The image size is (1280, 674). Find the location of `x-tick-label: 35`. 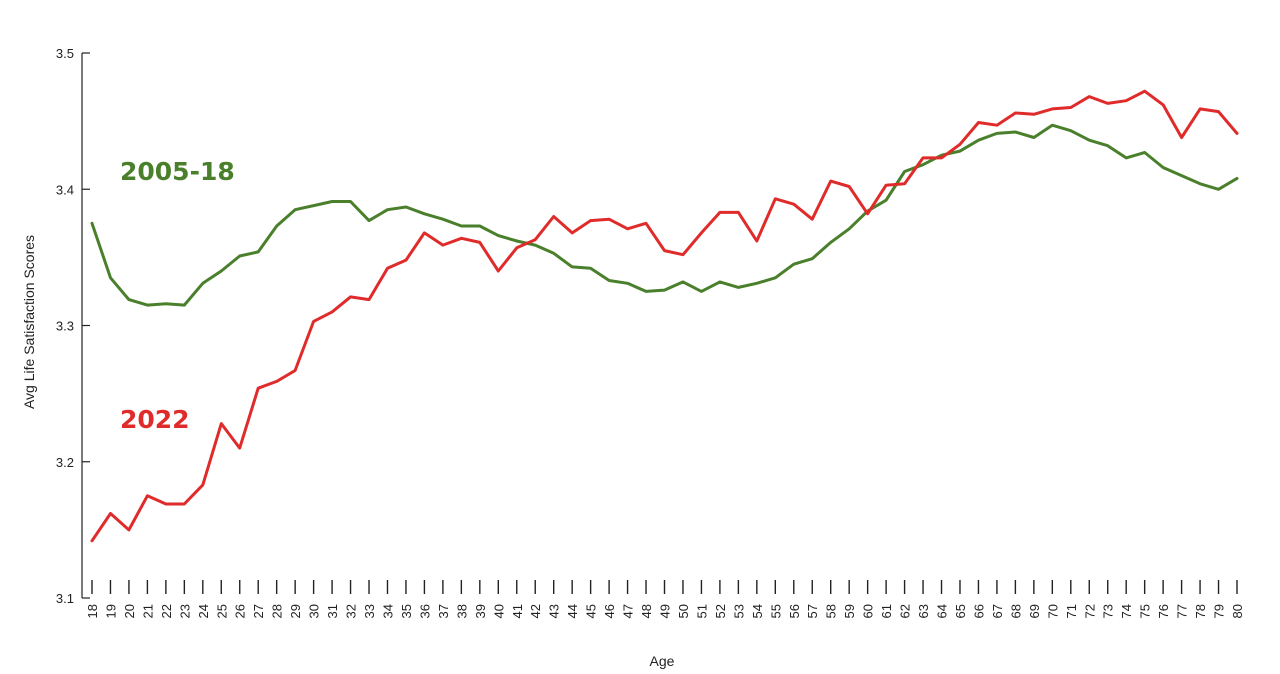

x-tick-label: 35 is located at coordinates (406, 611).